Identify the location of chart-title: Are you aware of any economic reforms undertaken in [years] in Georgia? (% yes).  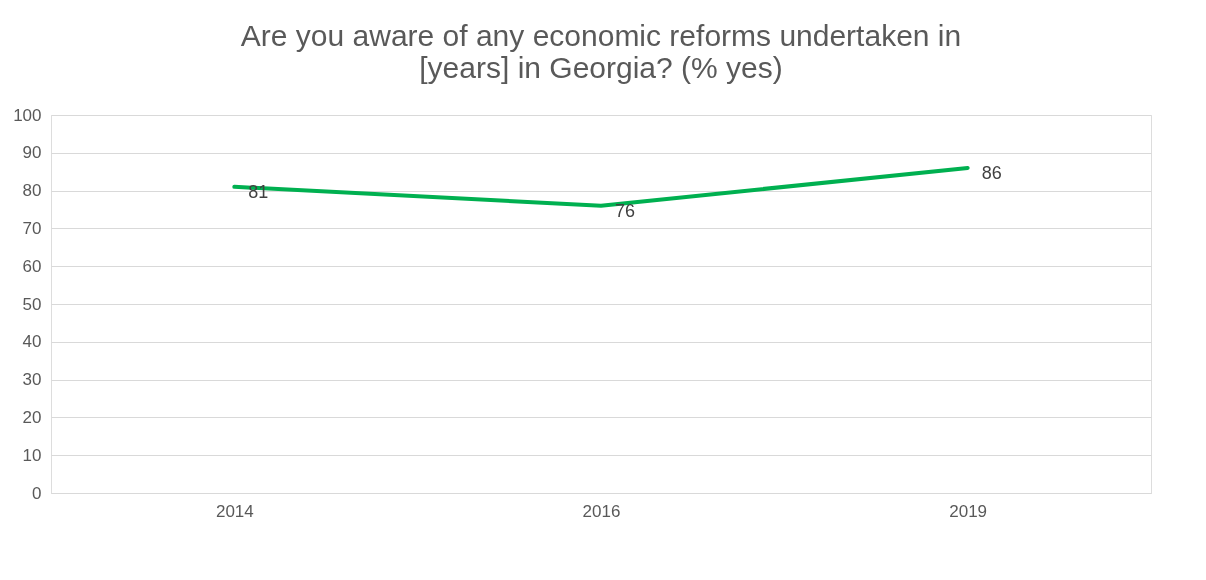
(601, 51).